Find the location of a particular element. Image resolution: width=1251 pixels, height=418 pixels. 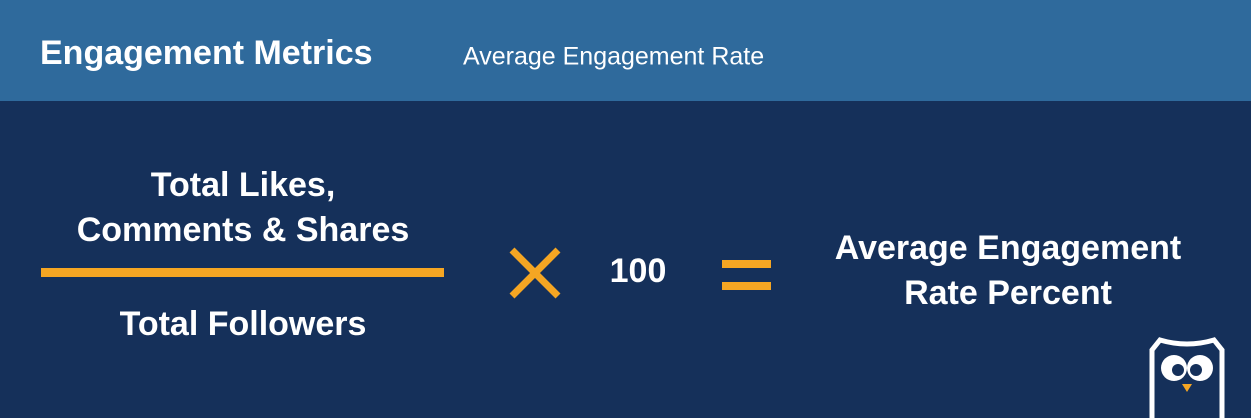

header-subtitle: Average Engagement Rate is located at coordinates (613, 57).